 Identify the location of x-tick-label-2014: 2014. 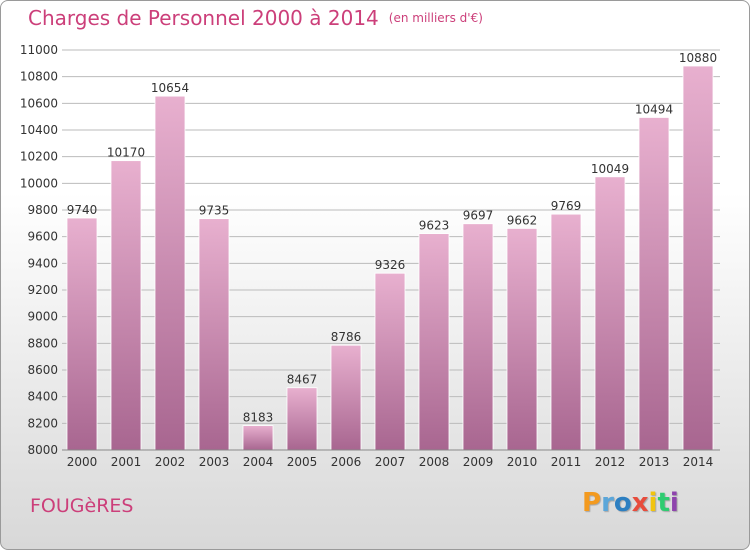
(698, 462).